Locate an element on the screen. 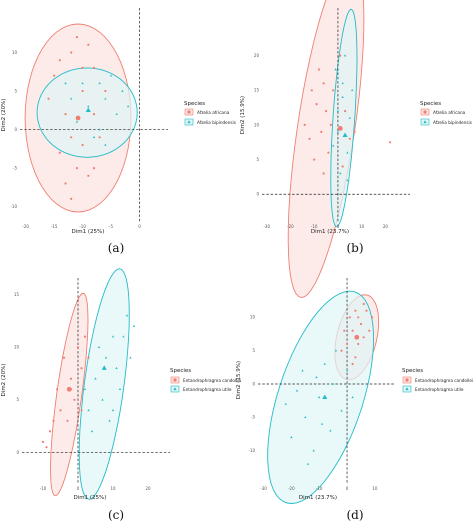 This screenshot has width=474, height=522. ytick-a-0: -10 is located at coordinates (13, 206).